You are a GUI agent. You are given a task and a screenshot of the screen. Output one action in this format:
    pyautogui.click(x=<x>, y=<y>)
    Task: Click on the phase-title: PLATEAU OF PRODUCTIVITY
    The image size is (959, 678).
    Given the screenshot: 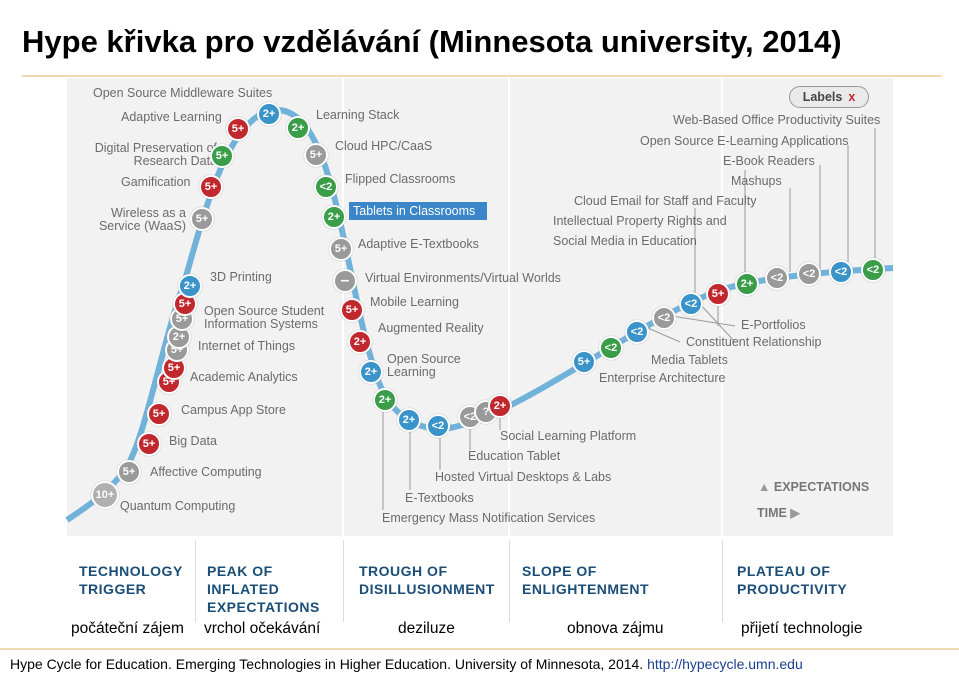 What is the action you would take?
    pyautogui.click(x=792, y=580)
    